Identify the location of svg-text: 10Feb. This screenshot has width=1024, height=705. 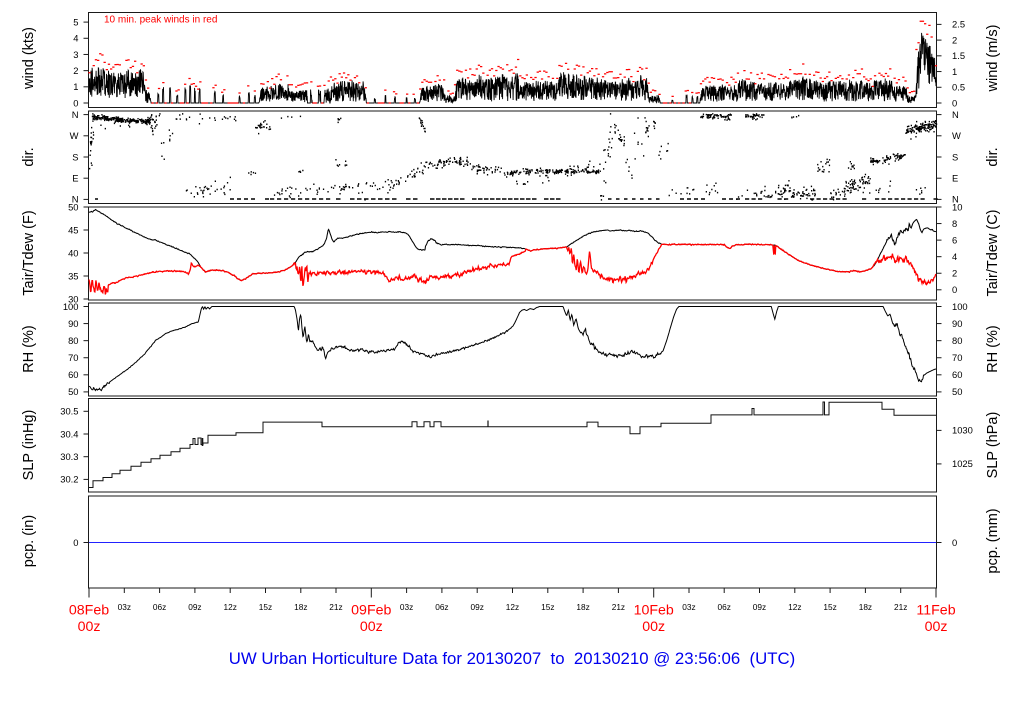
(654, 611).